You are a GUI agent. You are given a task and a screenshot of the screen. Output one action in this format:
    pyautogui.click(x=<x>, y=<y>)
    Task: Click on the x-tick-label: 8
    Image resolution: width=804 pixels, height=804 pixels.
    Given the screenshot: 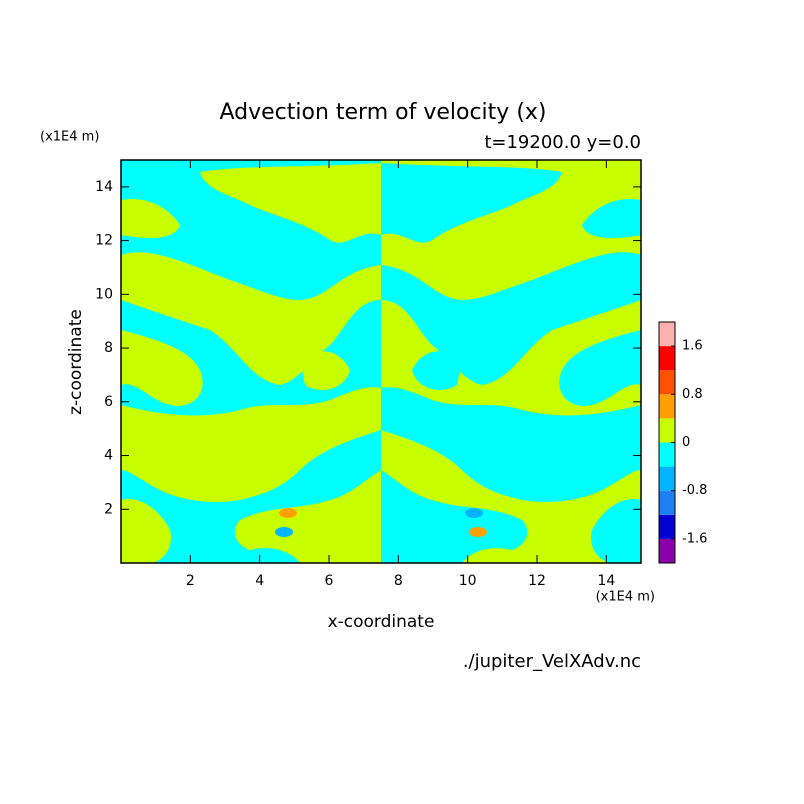 What is the action you would take?
    pyautogui.click(x=398, y=581)
    